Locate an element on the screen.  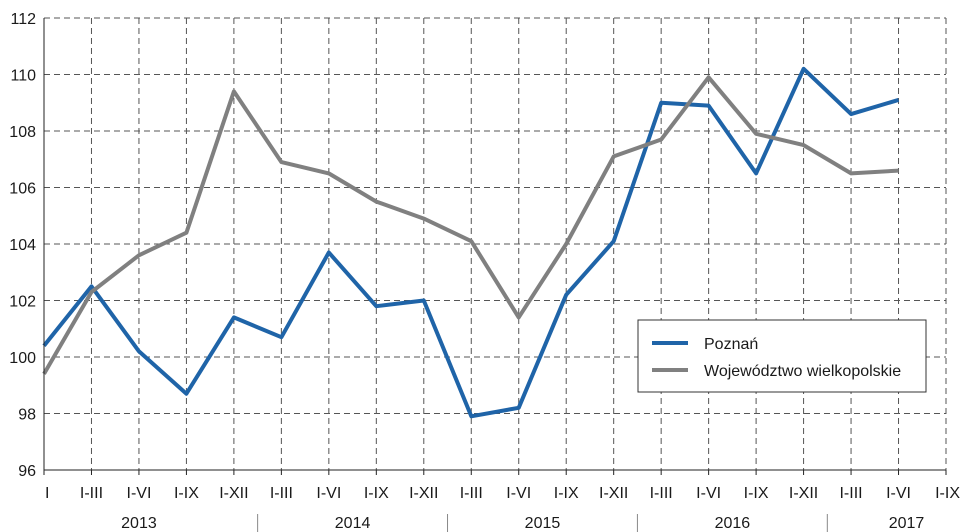
y-tick-label: 108 is located at coordinates (22, 132).